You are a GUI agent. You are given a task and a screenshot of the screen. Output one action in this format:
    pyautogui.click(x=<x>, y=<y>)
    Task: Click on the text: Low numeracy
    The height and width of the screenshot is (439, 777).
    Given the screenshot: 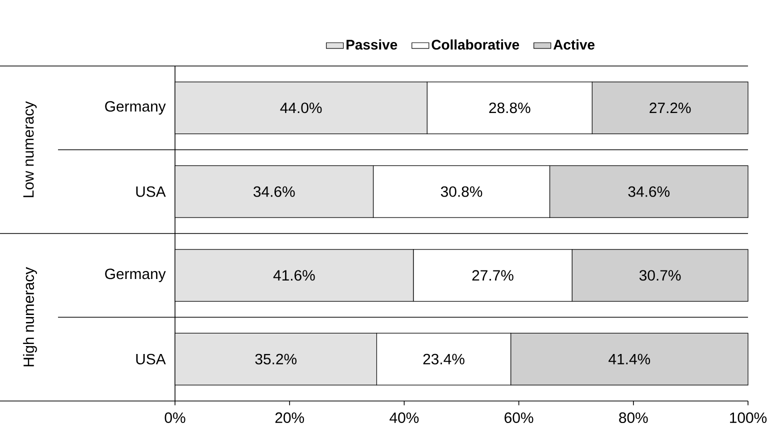 What is the action you would take?
    pyautogui.click(x=30, y=149)
    